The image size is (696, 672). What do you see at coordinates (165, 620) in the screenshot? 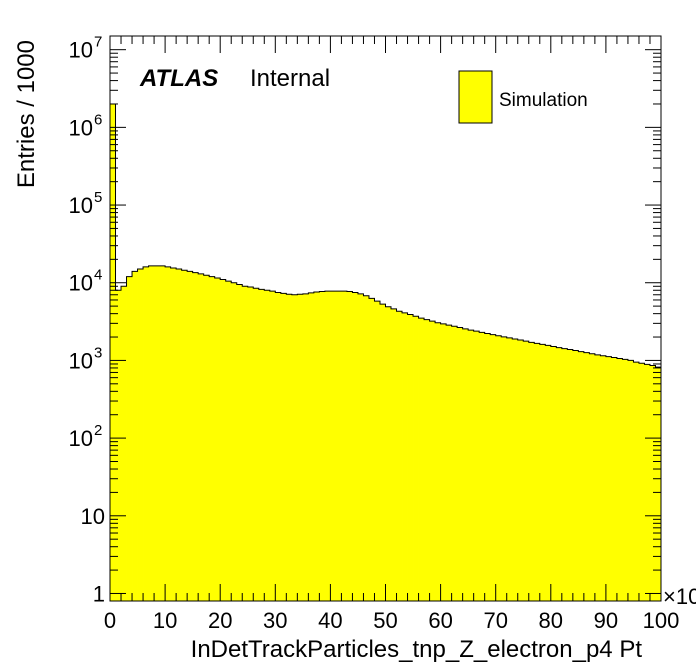
I see `x-tick-label: 10` at bounding box center [165, 620].